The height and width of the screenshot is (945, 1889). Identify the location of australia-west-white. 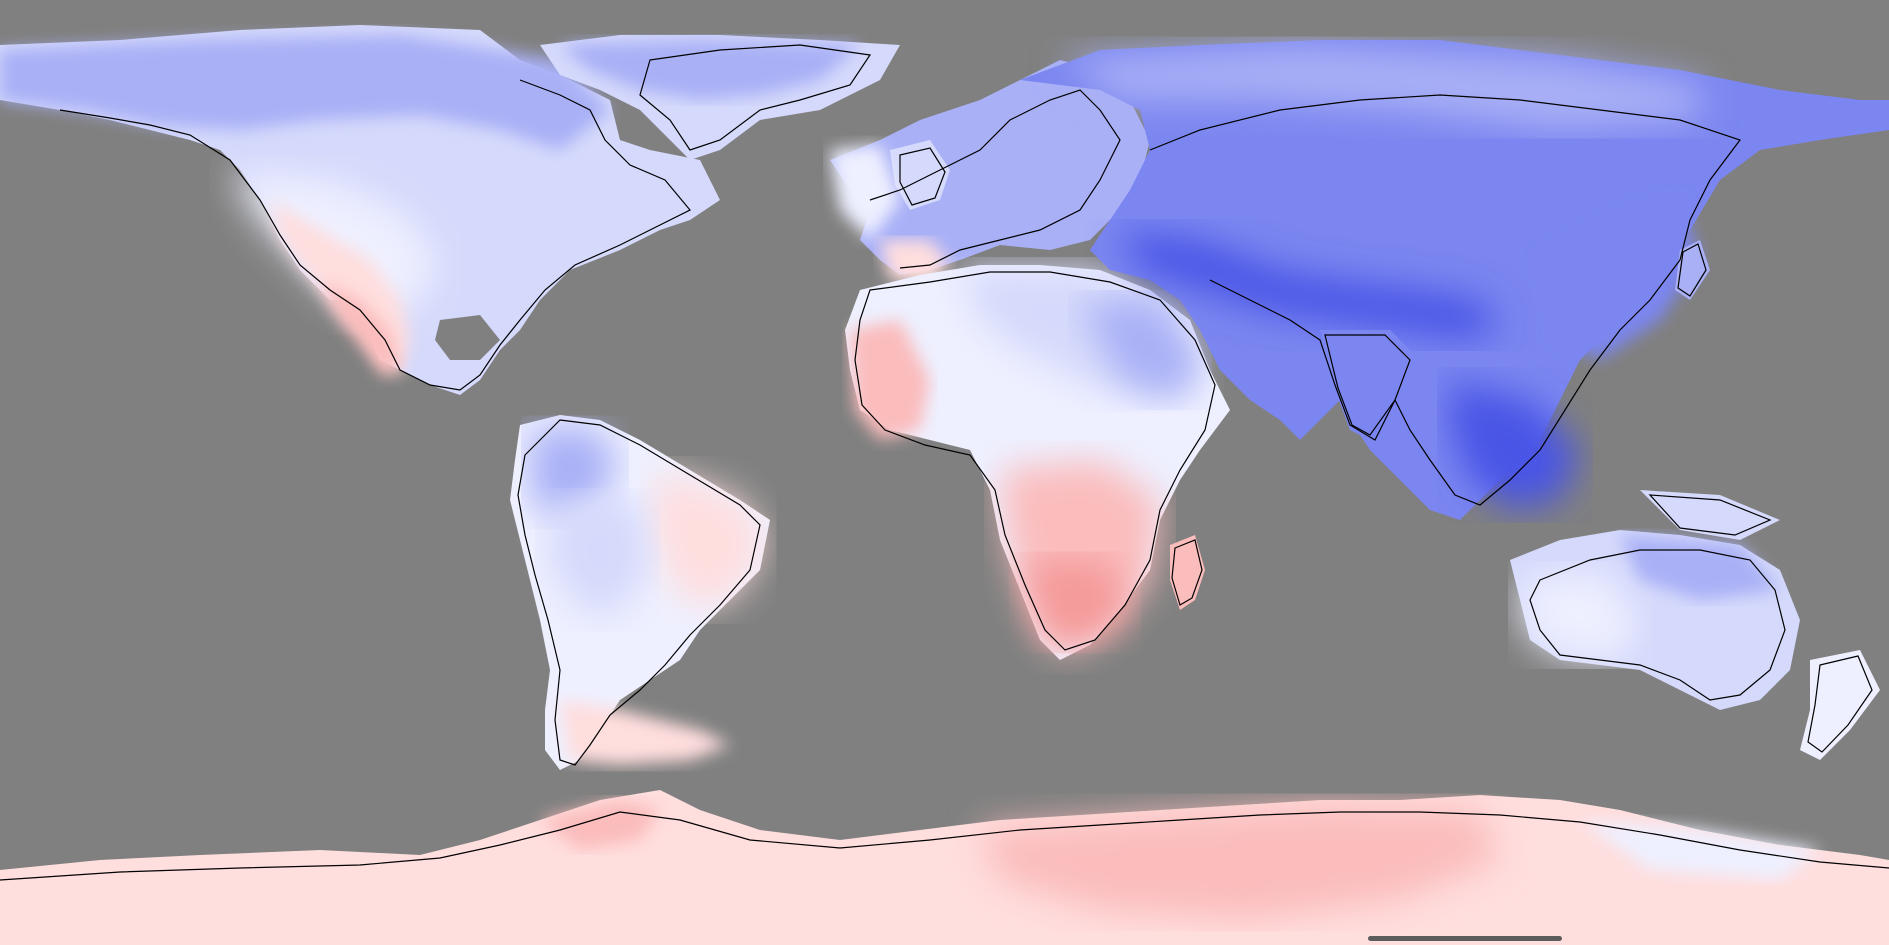
(1580, 615).